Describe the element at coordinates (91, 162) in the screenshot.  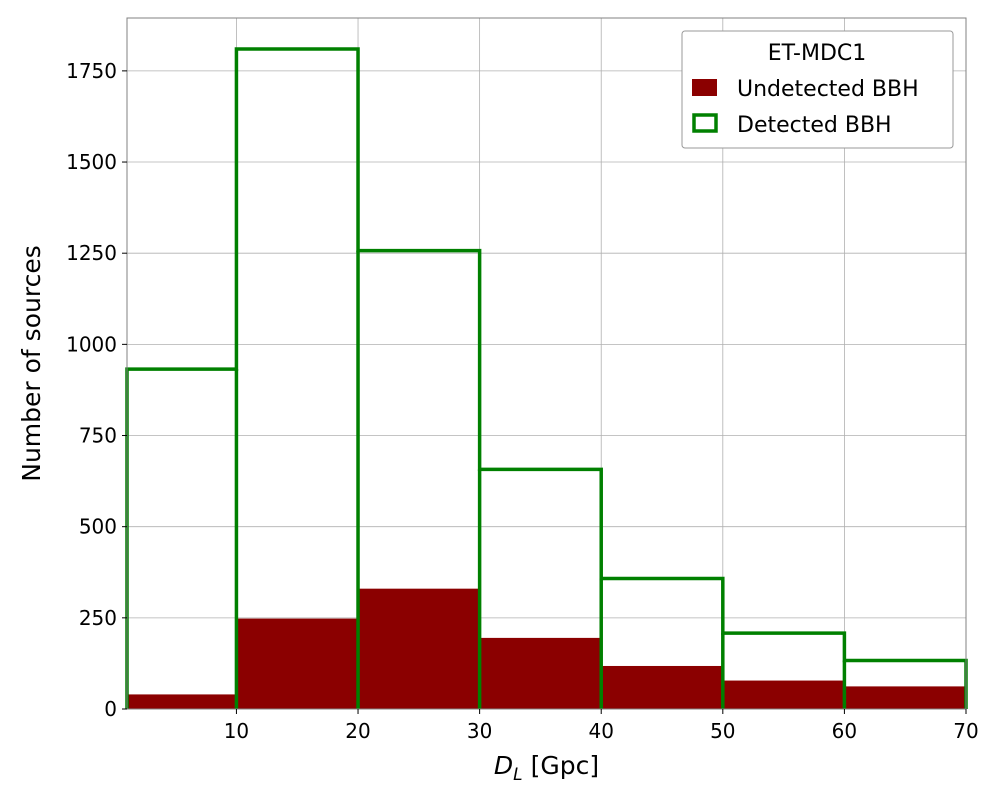
I see `y-tick-label: 1500` at that location.